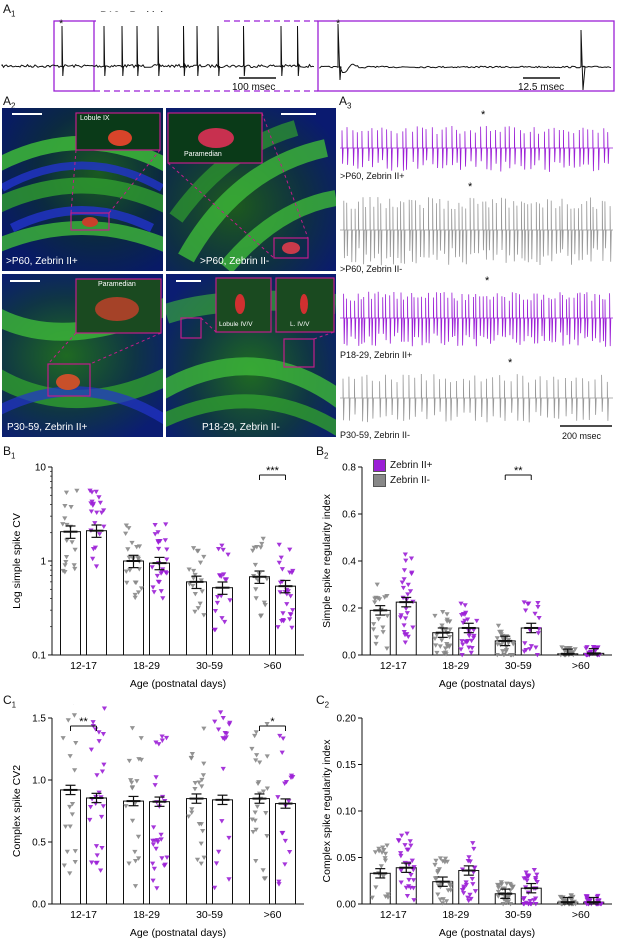 This screenshot has width=617, height=943. What do you see at coordinates (349, 656) in the screenshot?
I see `y-tick-label: 0.0` at bounding box center [349, 656].